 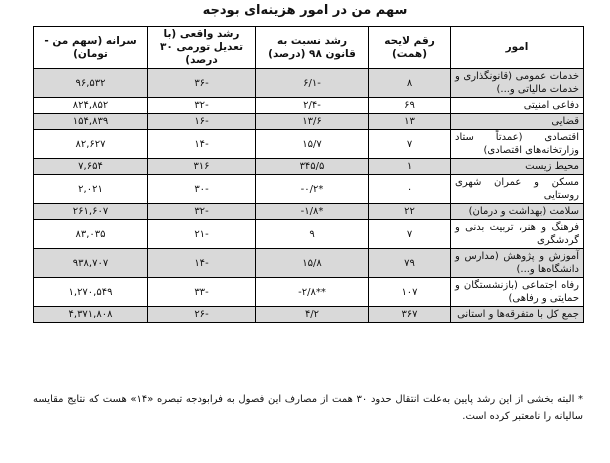 What do you see at coordinates (312, 314) in the screenshot?
I see `cell-growth-law: ۴/۲` at bounding box center [312, 314].